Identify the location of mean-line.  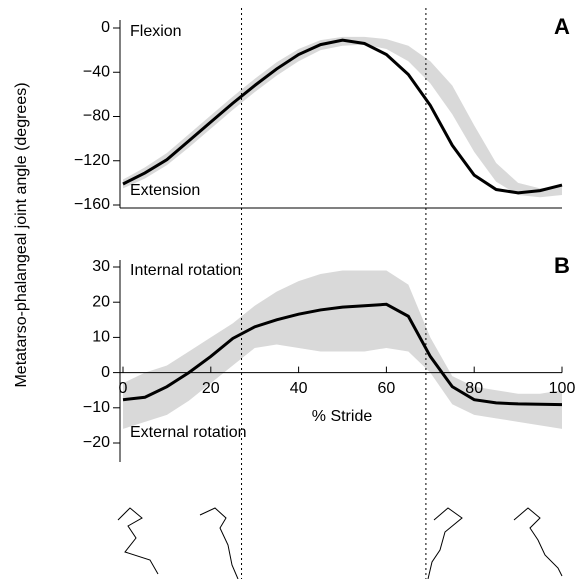
(342, 354).